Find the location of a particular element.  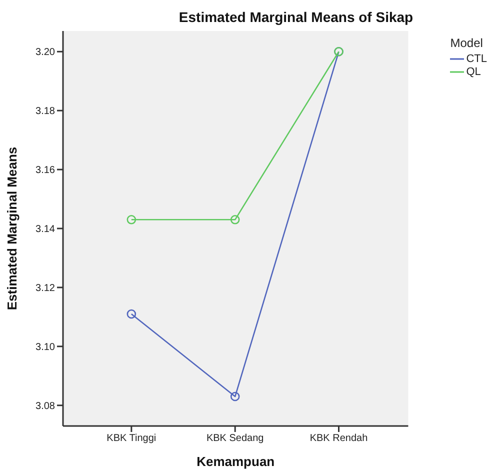

y-tick-label: 3.12 is located at coordinates (46, 288).